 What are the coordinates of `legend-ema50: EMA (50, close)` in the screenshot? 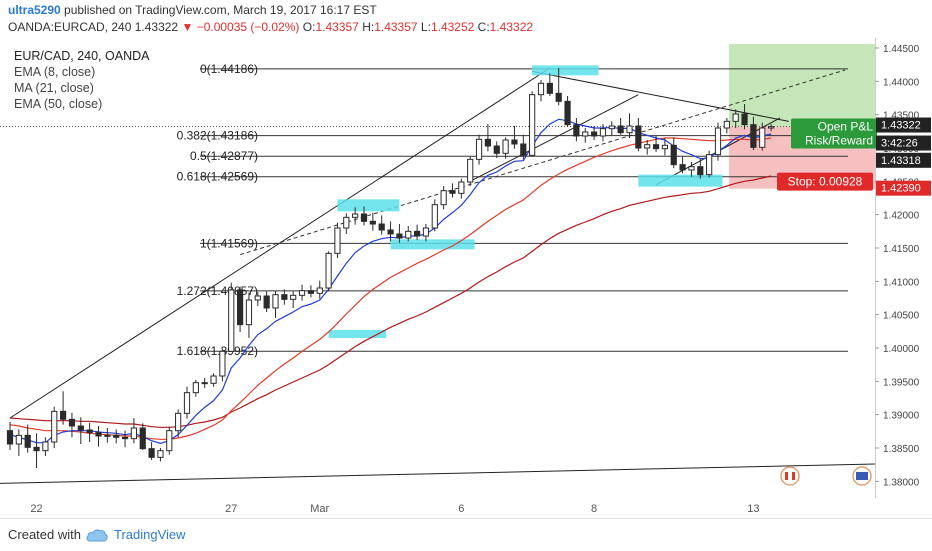 It's located at (58, 104).